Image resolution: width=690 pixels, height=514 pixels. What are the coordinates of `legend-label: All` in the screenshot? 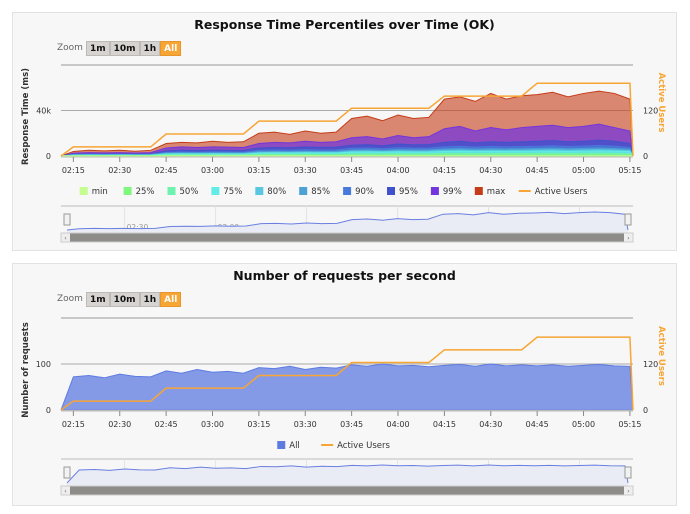 It's located at (294, 446).